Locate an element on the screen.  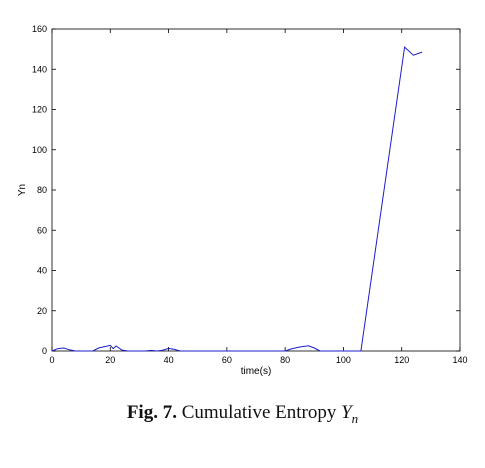
y-tick-label: 80 is located at coordinates (42, 190).